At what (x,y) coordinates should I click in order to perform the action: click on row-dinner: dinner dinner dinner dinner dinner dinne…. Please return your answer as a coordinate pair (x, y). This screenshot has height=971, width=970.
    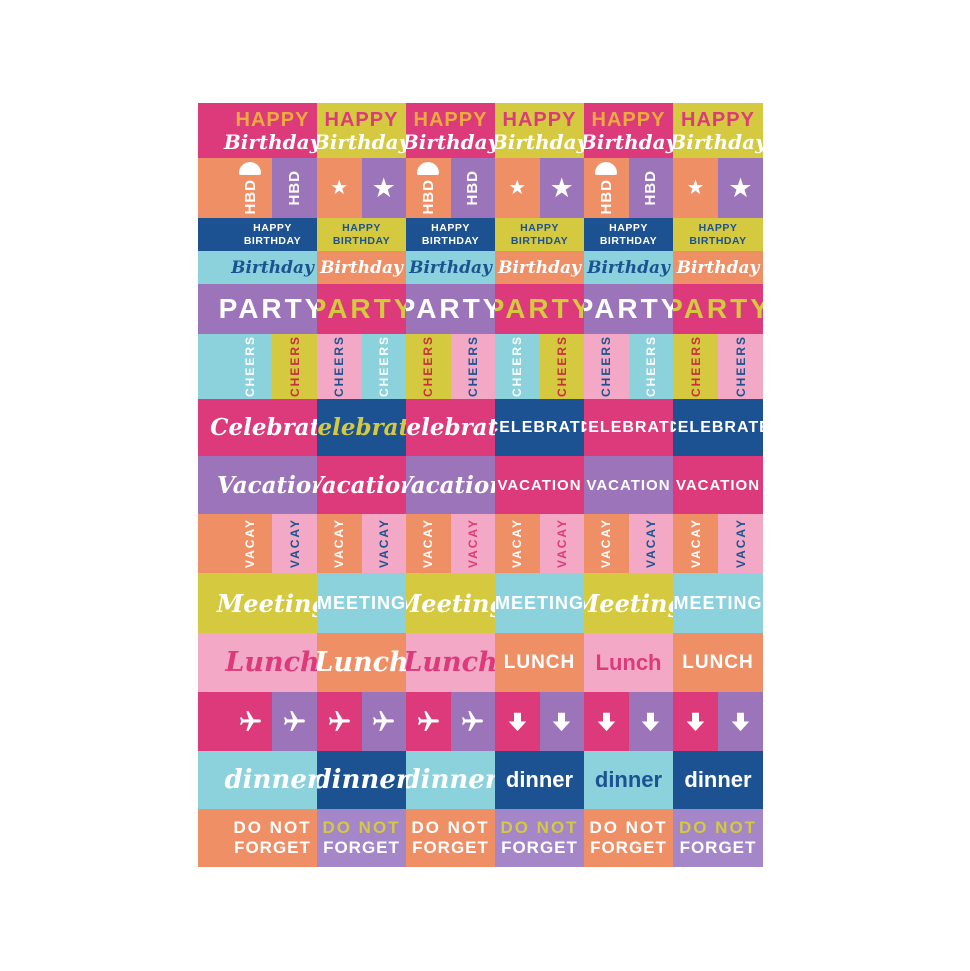
    Looking at the image, I should click on (480, 780).